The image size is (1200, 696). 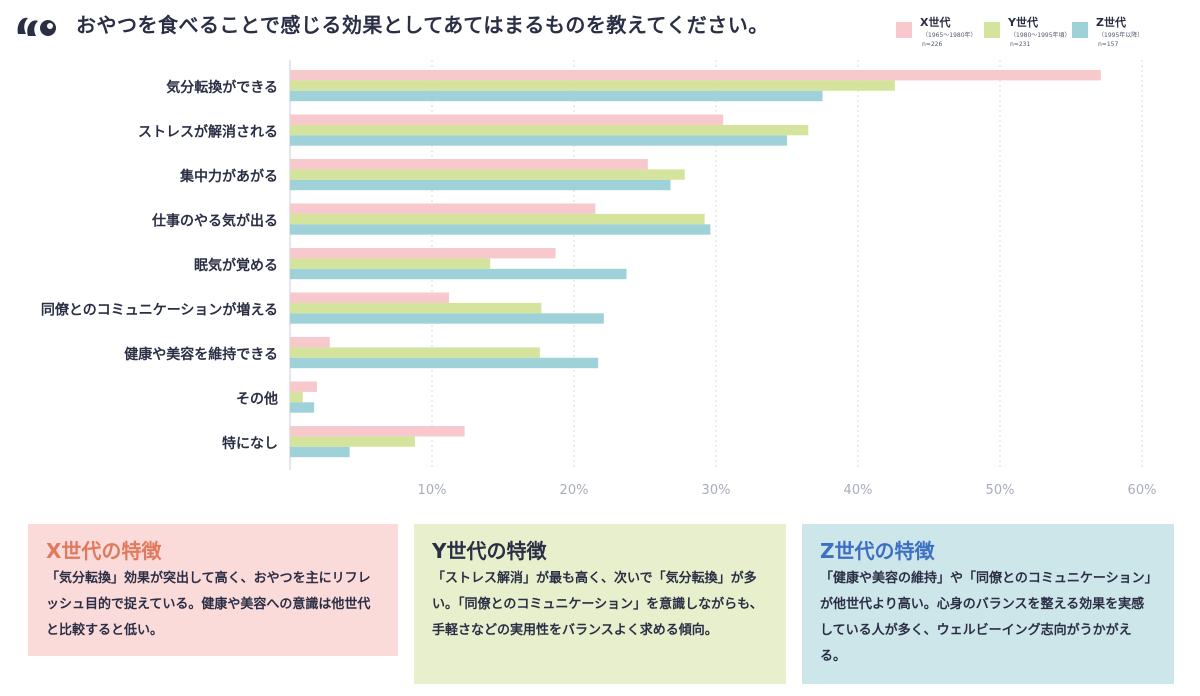 I want to click on legend-swatch-x, so click(x=904, y=30).